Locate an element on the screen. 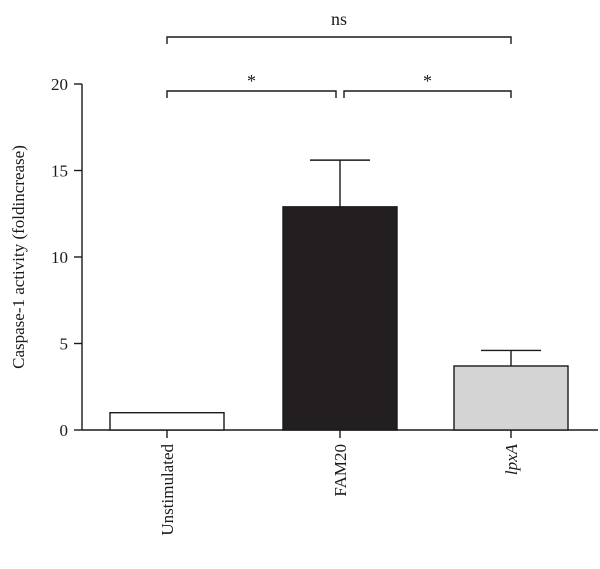  y-tick-label-10: 10 is located at coordinates (59, 257).